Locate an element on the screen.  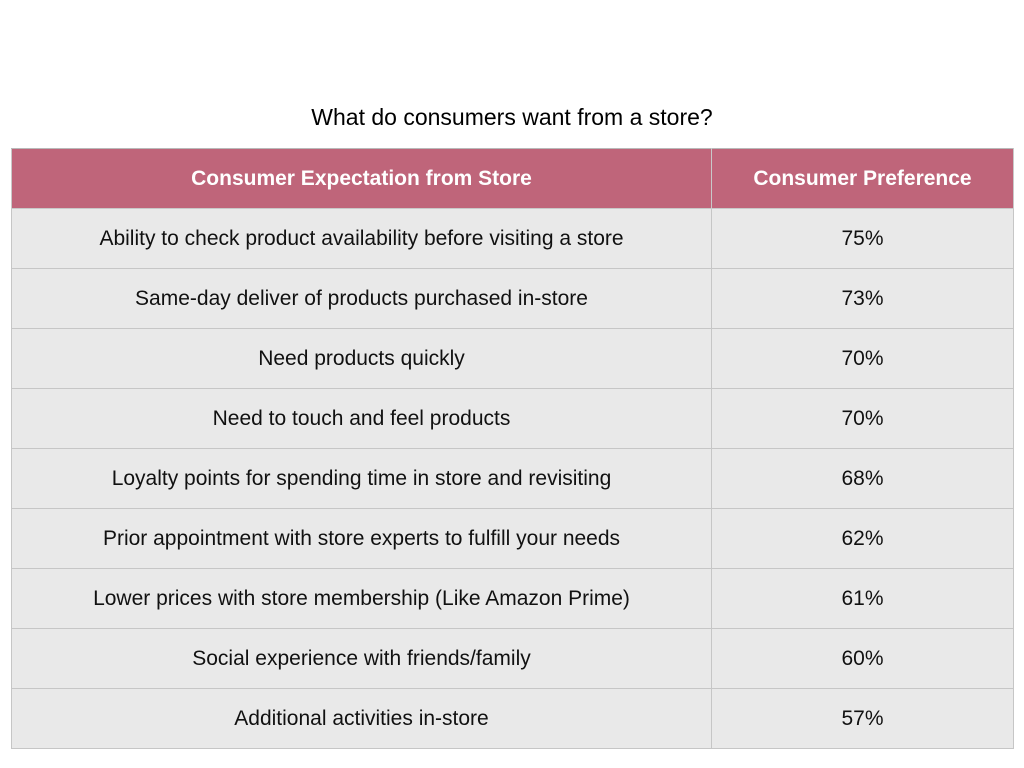
table-row: Need products quickly 70% is located at coordinates (512, 358).